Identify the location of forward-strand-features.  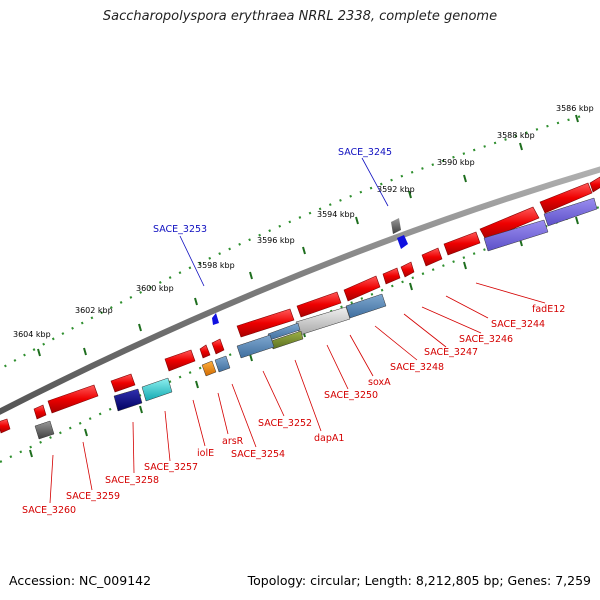
(310, 271).